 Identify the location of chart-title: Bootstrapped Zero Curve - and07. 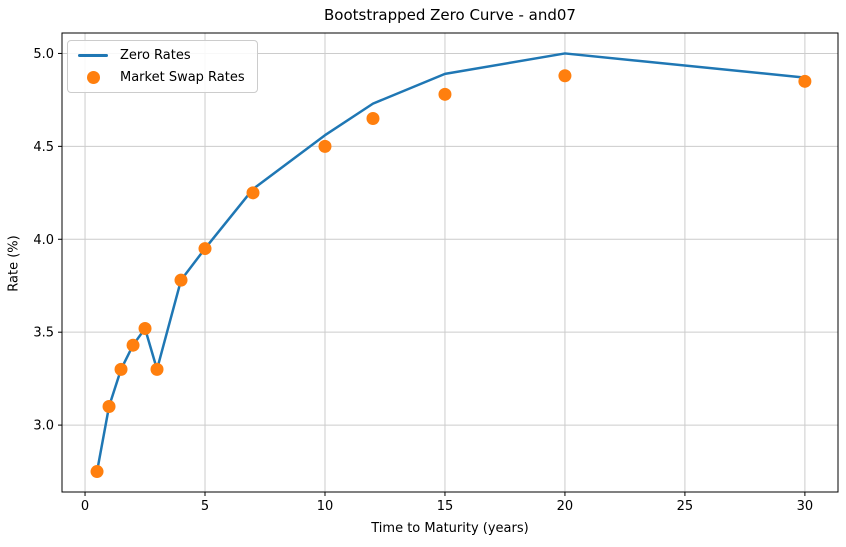
(450, 15).